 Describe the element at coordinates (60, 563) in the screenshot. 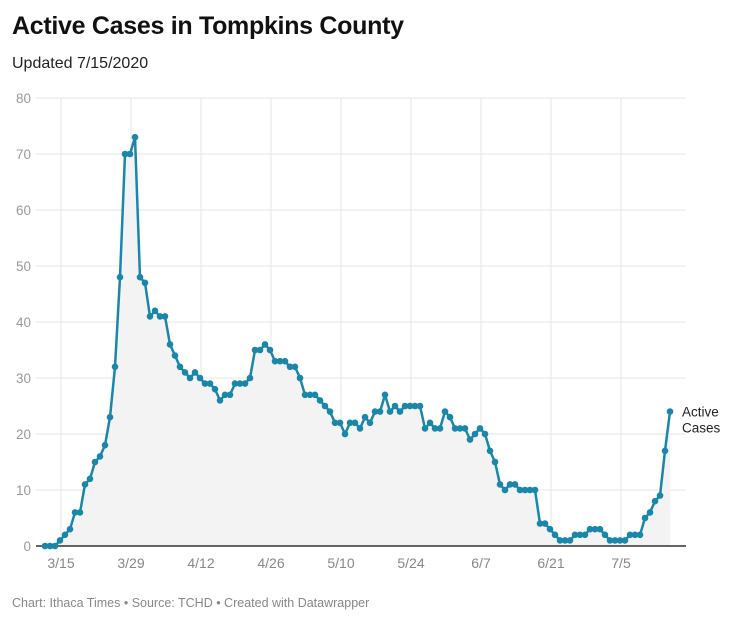

I see `x-tick-label: 3/15` at that location.